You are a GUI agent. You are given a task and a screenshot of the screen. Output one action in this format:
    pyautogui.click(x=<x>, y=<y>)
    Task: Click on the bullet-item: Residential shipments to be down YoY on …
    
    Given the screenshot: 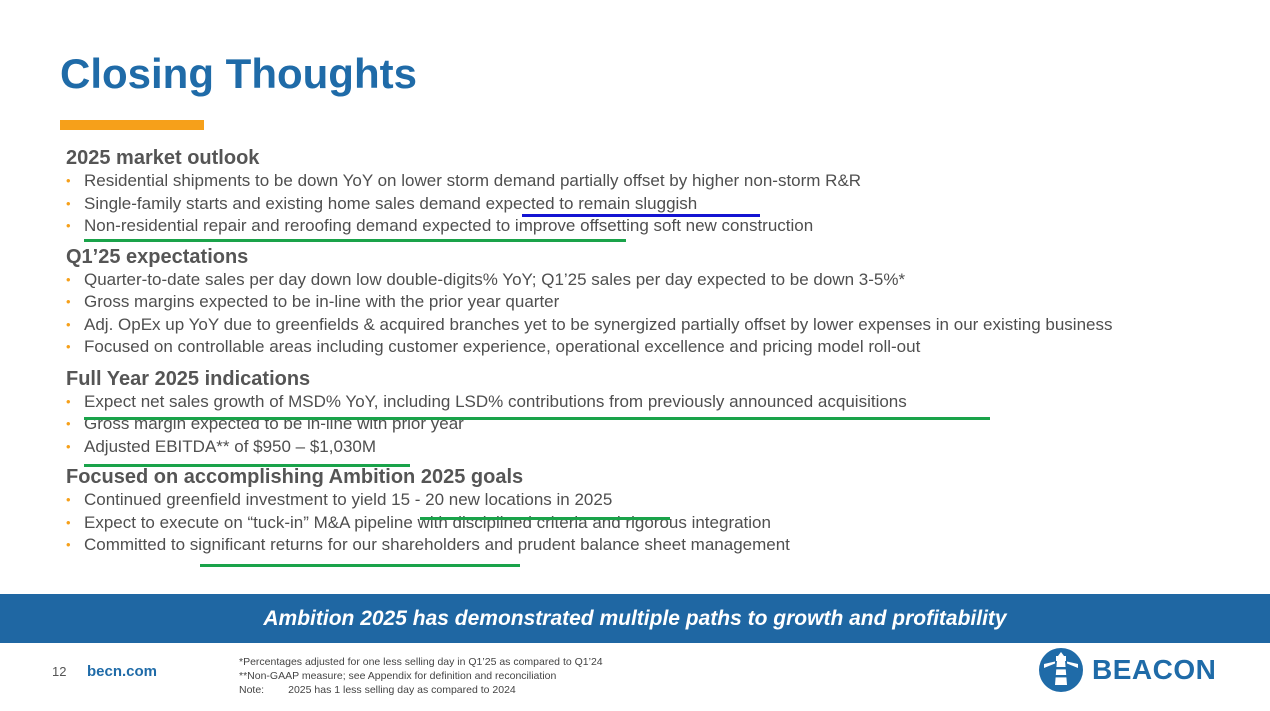 What is the action you would take?
    pyautogui.click(x=661, y=181)
    